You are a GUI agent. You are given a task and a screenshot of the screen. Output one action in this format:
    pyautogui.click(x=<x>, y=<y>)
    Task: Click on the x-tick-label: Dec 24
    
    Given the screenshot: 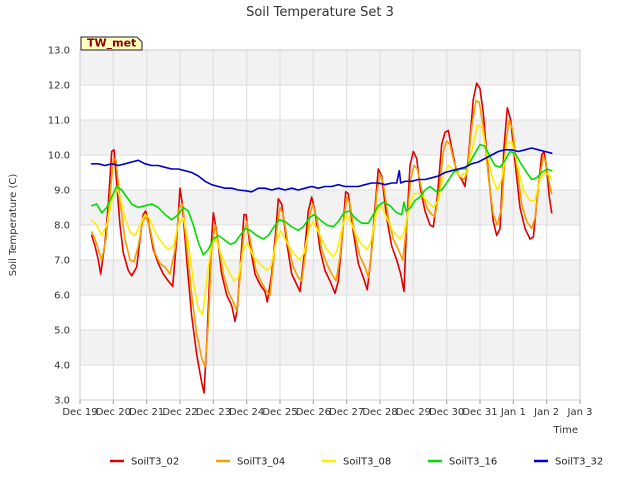 What is the action you would take?
    pyautogui.click(x=246, y=412)
    